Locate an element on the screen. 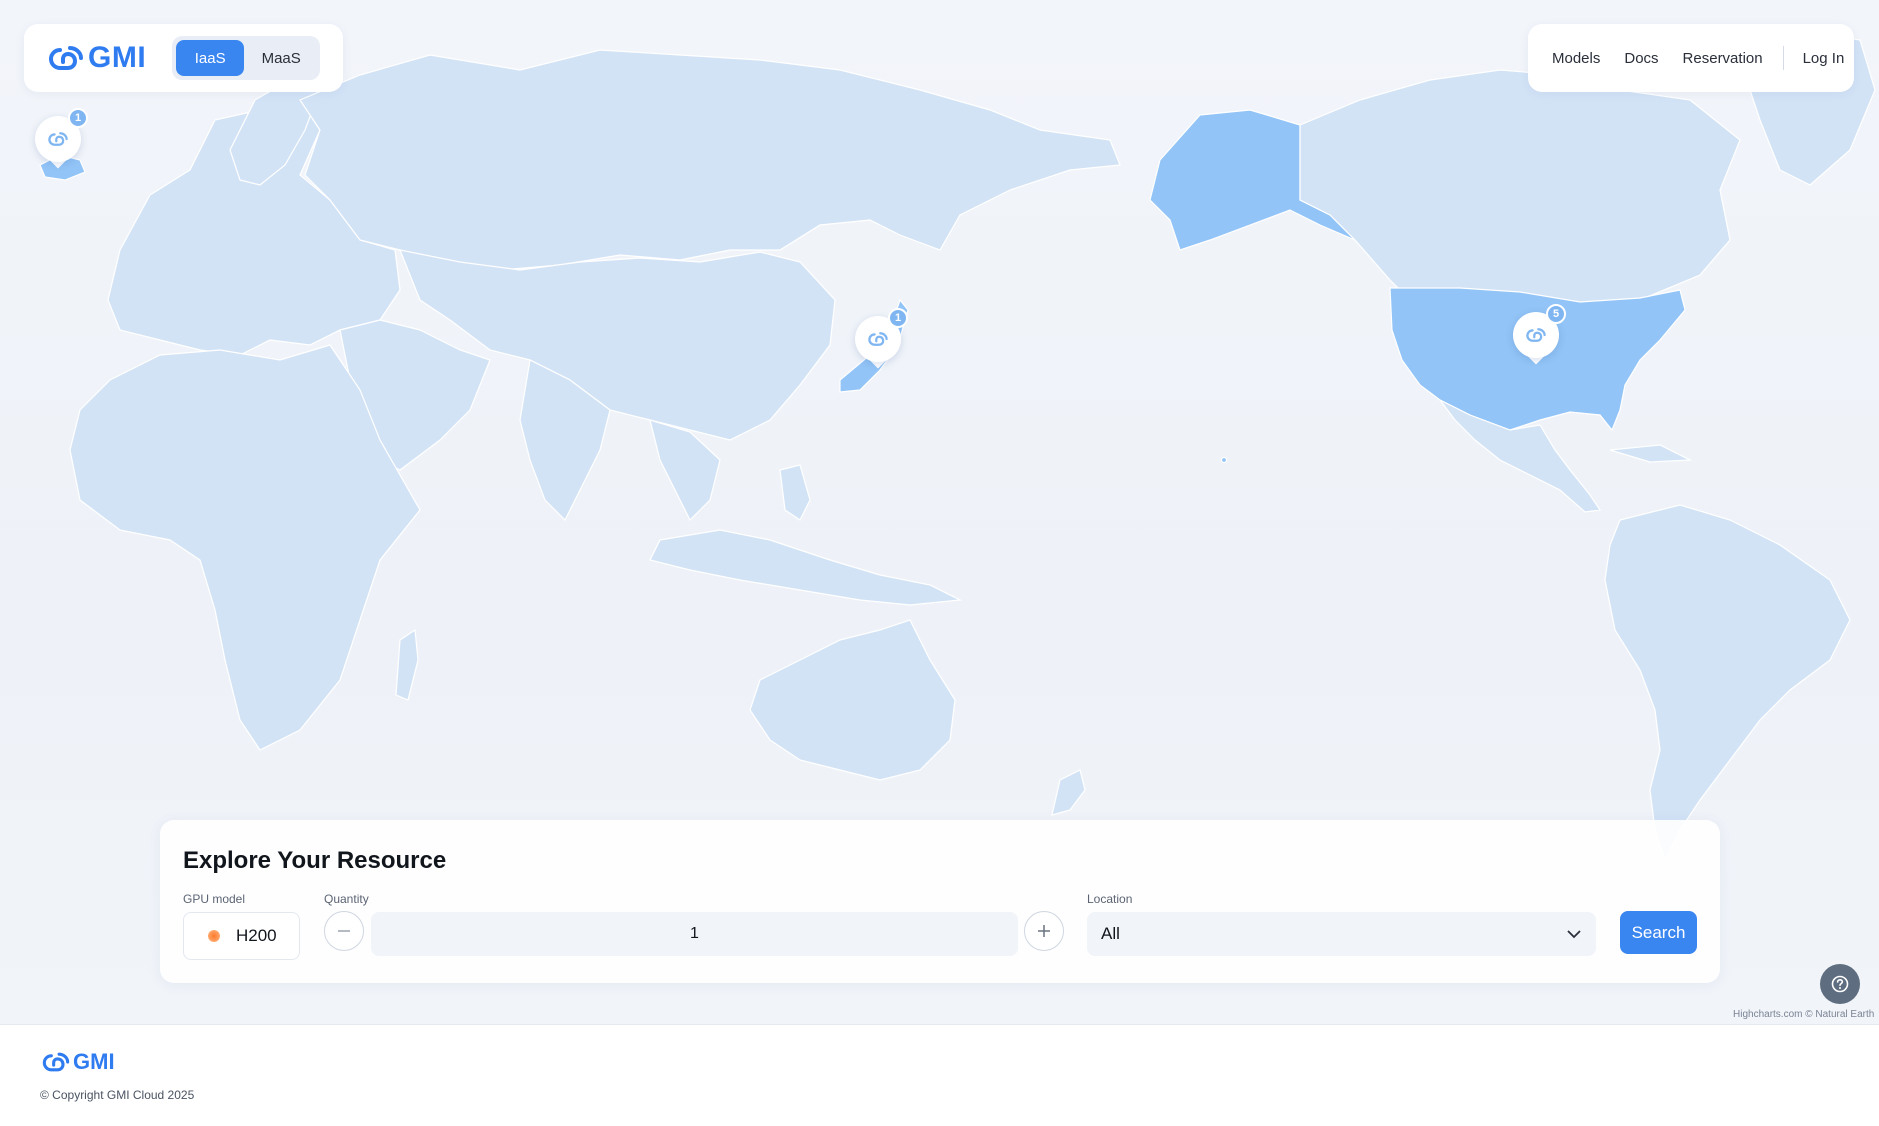  location-value: All is located at coordinates (1110, 933).